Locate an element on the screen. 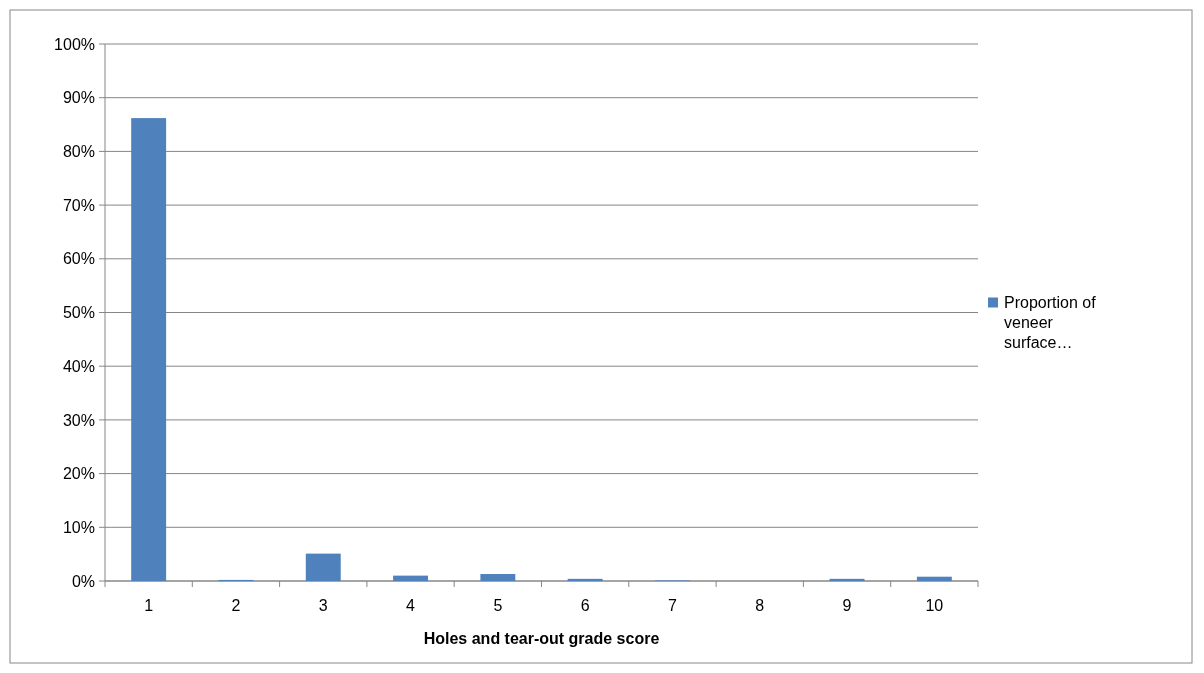 This screenshot has height=673, width=1204. y-tick-label: 100% is located at coordinates (74, 44).